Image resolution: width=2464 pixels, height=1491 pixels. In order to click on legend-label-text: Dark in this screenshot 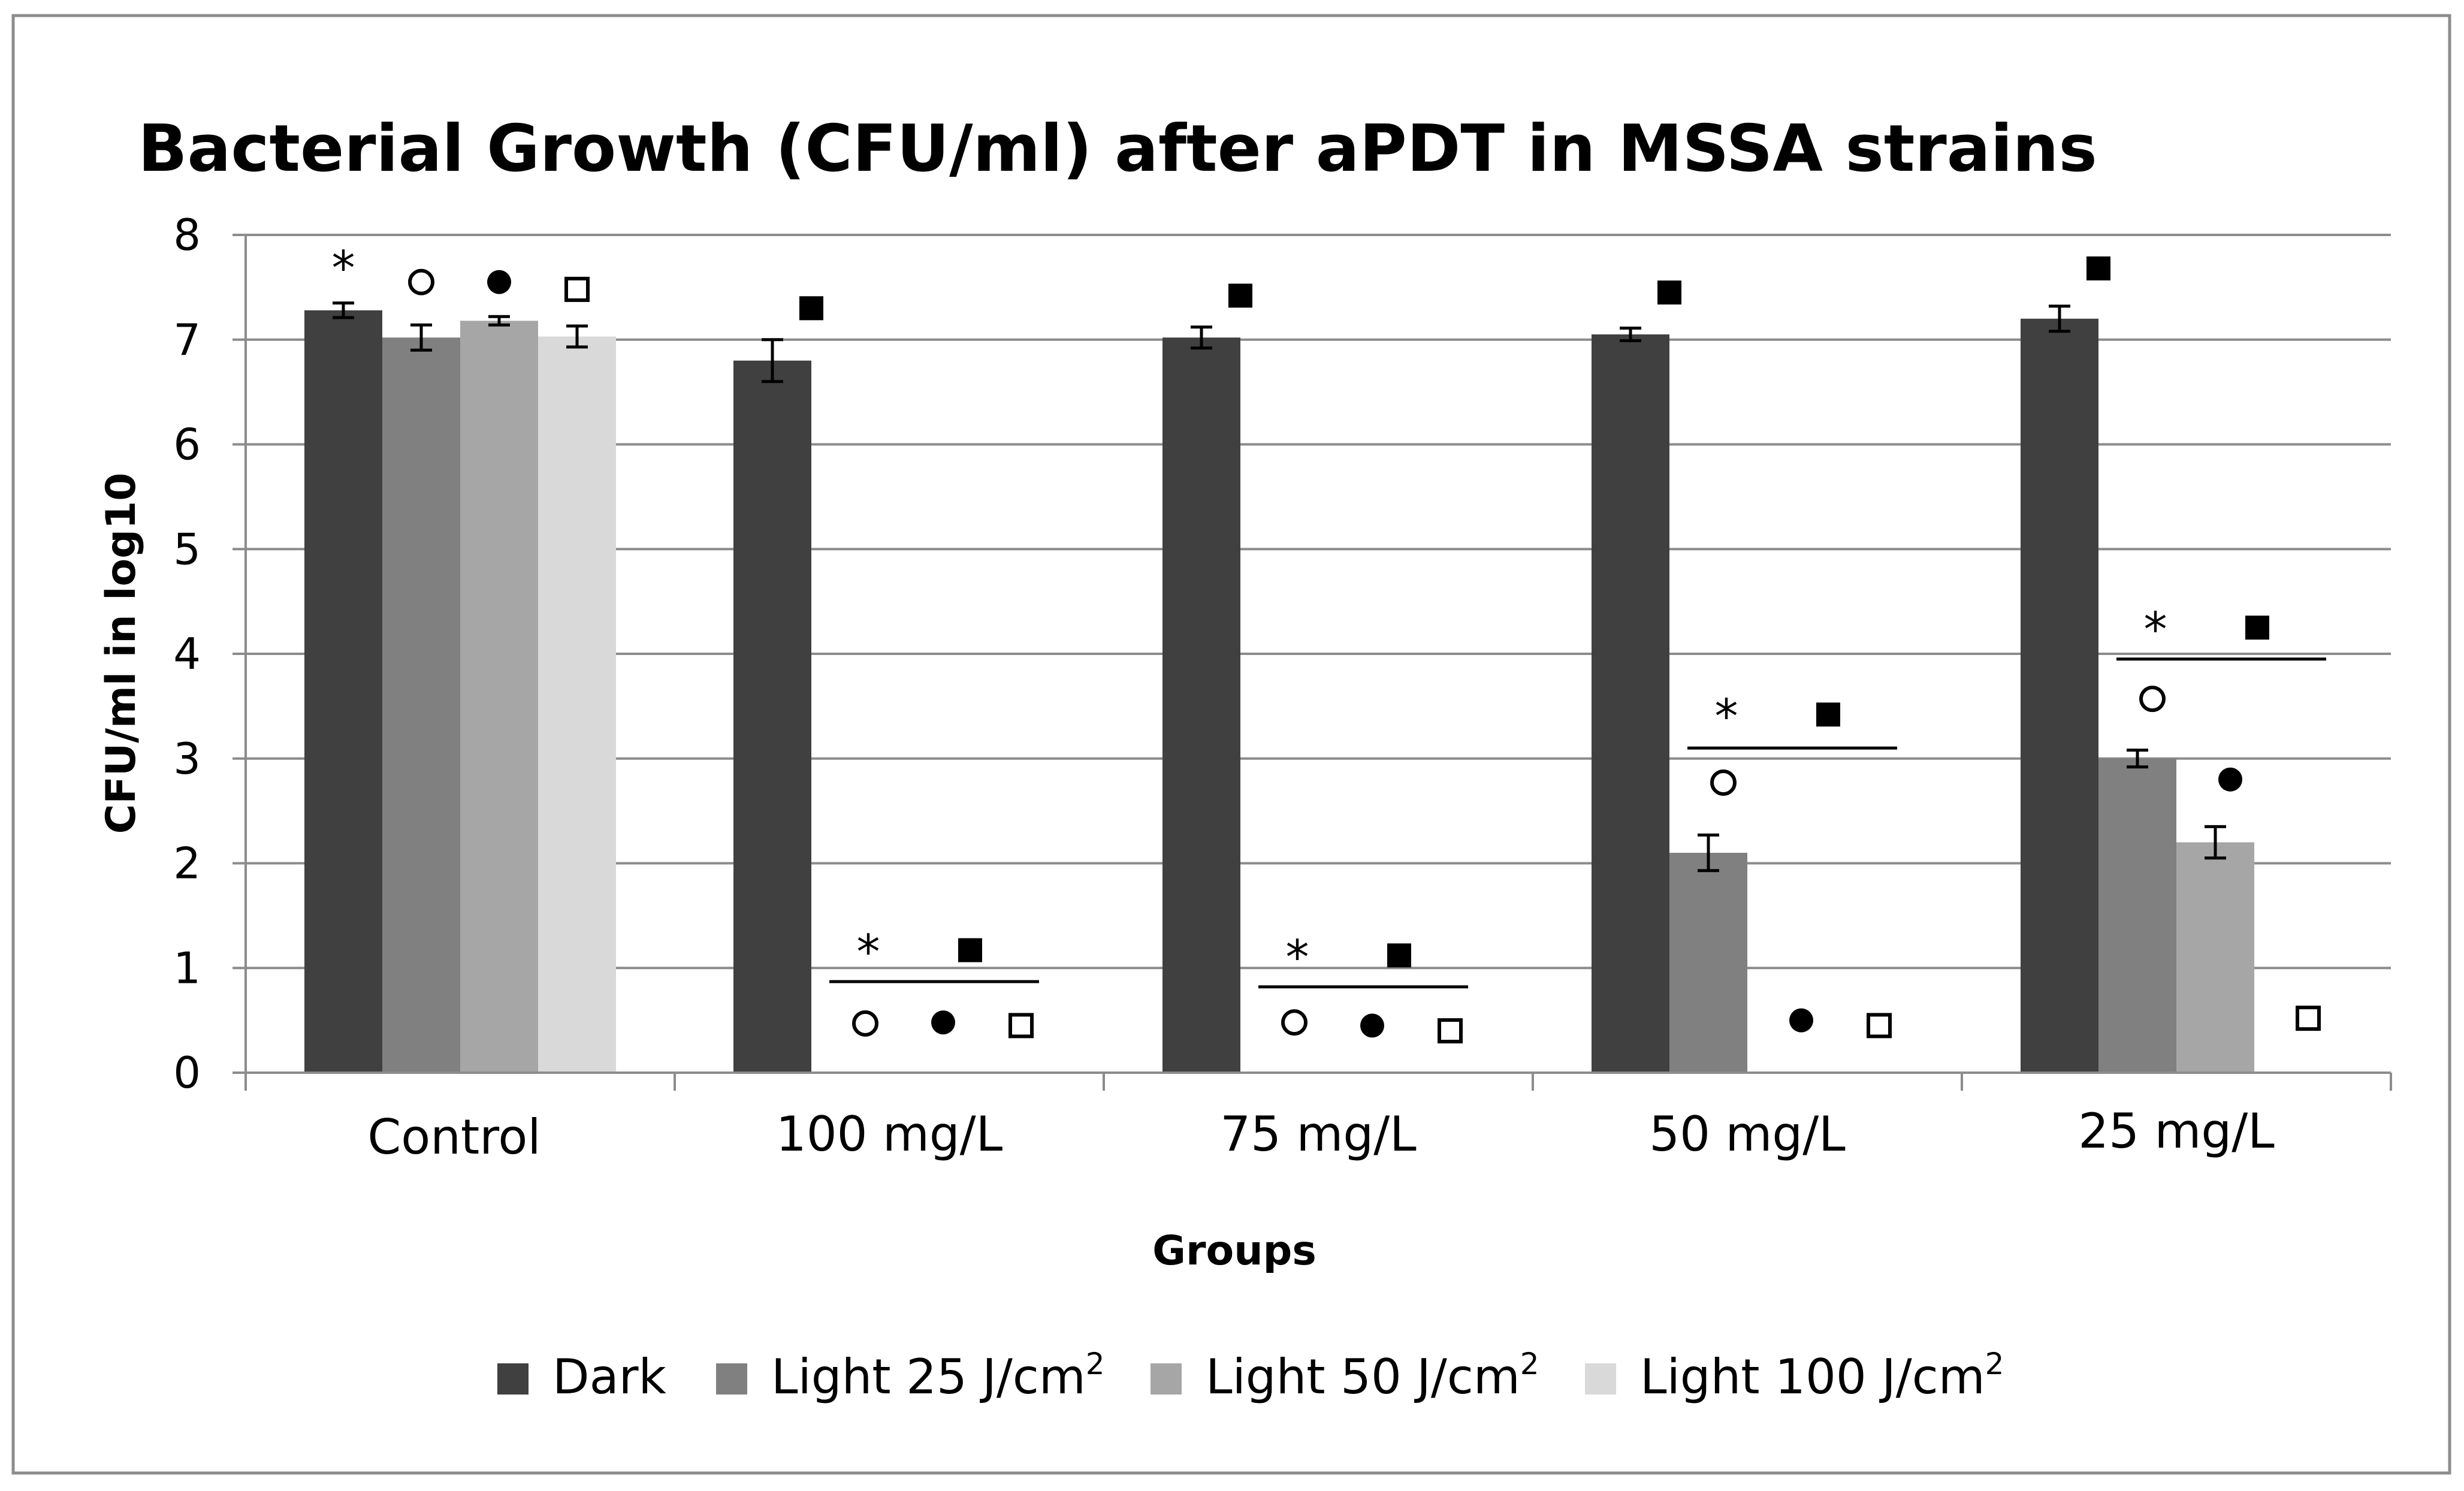, I will do `click(609, 1377)`.